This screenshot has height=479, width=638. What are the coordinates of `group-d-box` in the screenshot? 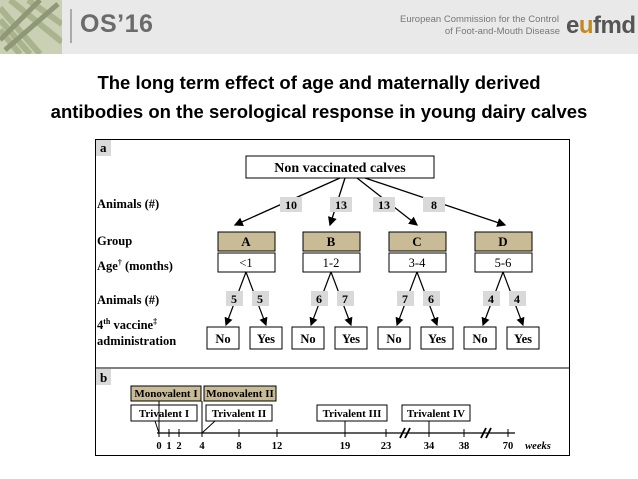 It's located at (503, 241).